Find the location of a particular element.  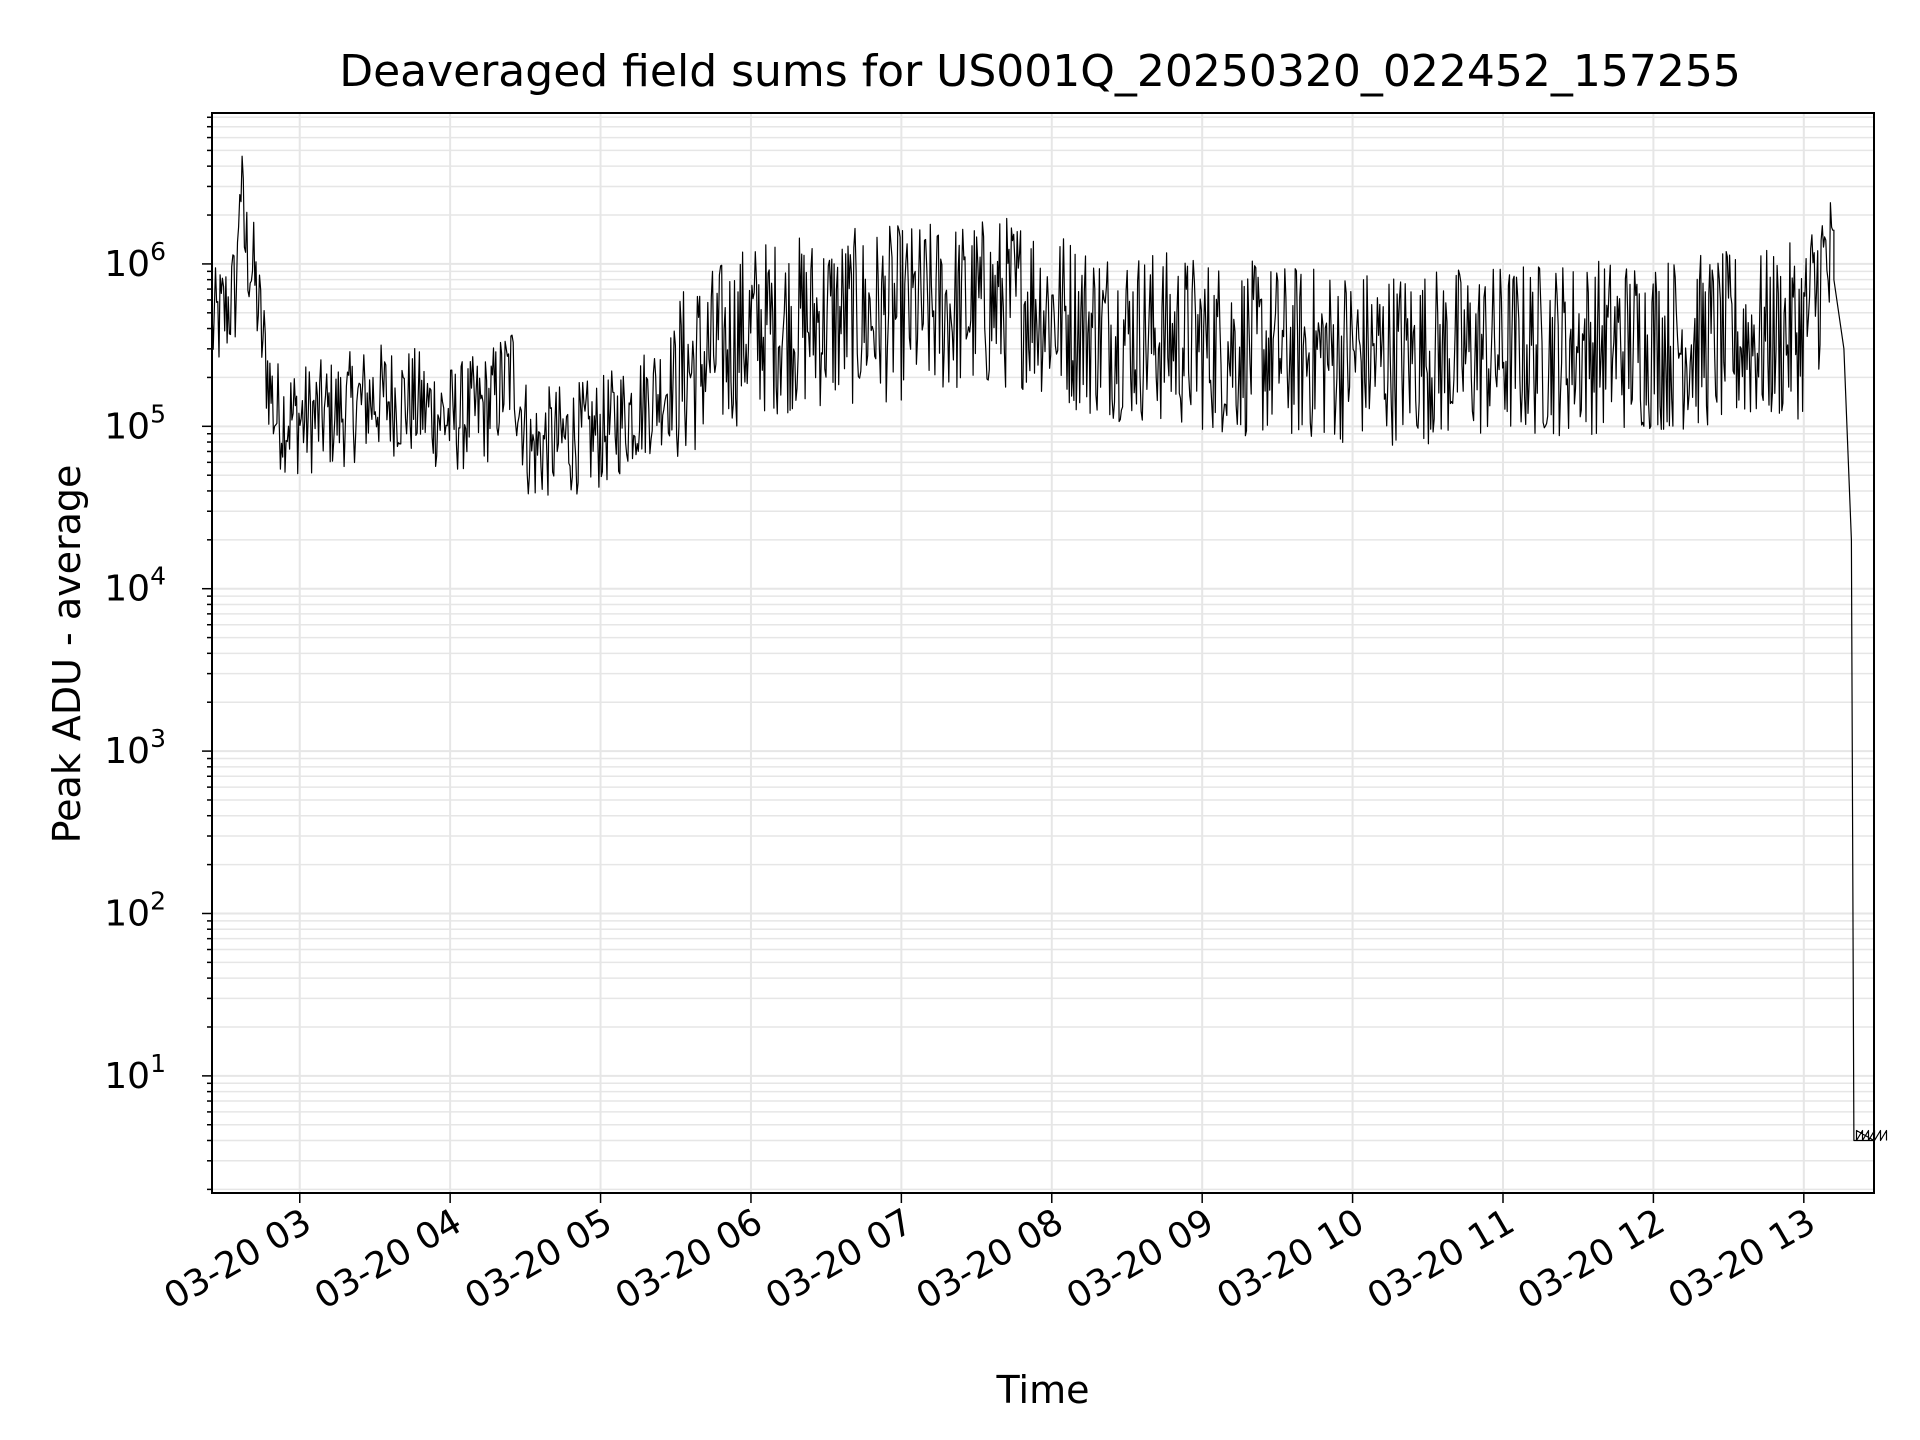

x-tick-label: 03-20 08 is located at coordinates (990, 1259).